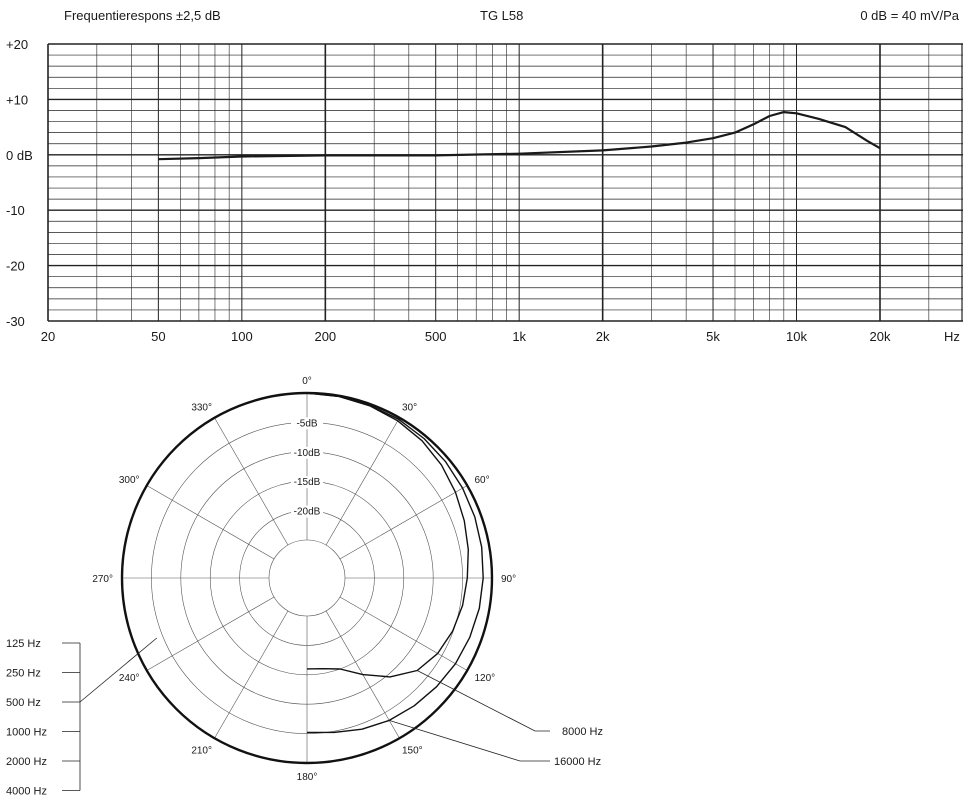 The width and height of the screenshot is (963, 799). Describe the element at coordinates (307, 777) in the screenshot. I see `angle-label: 180°` at that location.